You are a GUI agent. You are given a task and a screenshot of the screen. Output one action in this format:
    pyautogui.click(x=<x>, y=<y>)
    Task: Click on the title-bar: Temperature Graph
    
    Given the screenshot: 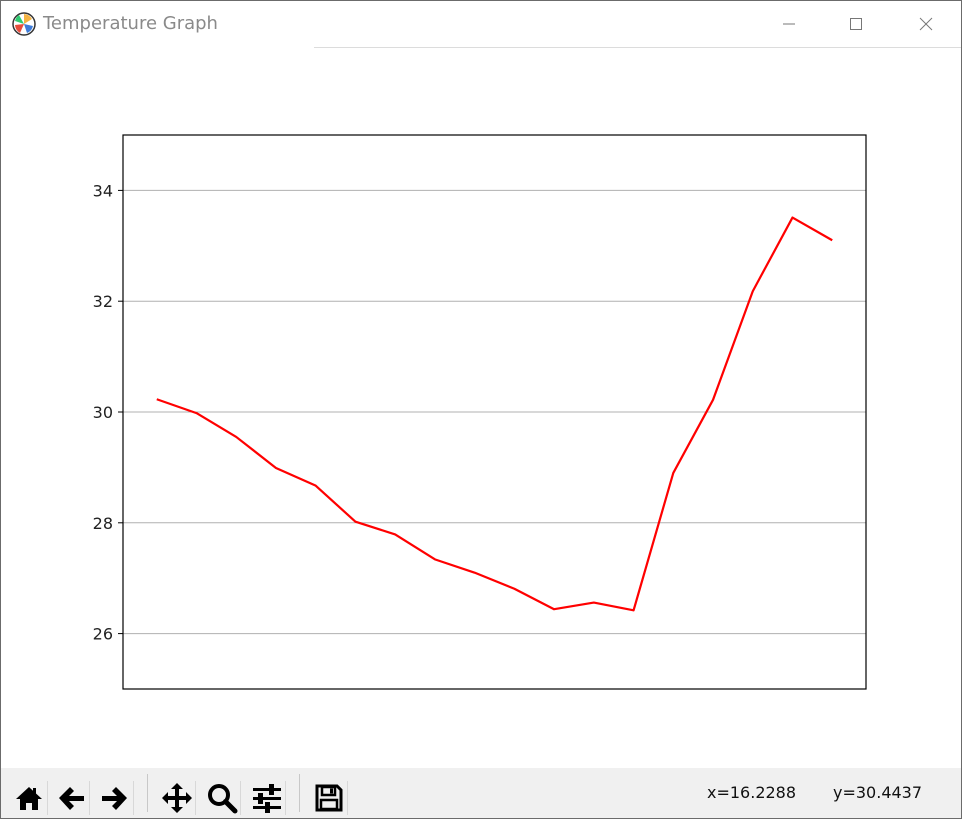 What is the action you would take?
    pyautogui.click(x=481, y=24)
    